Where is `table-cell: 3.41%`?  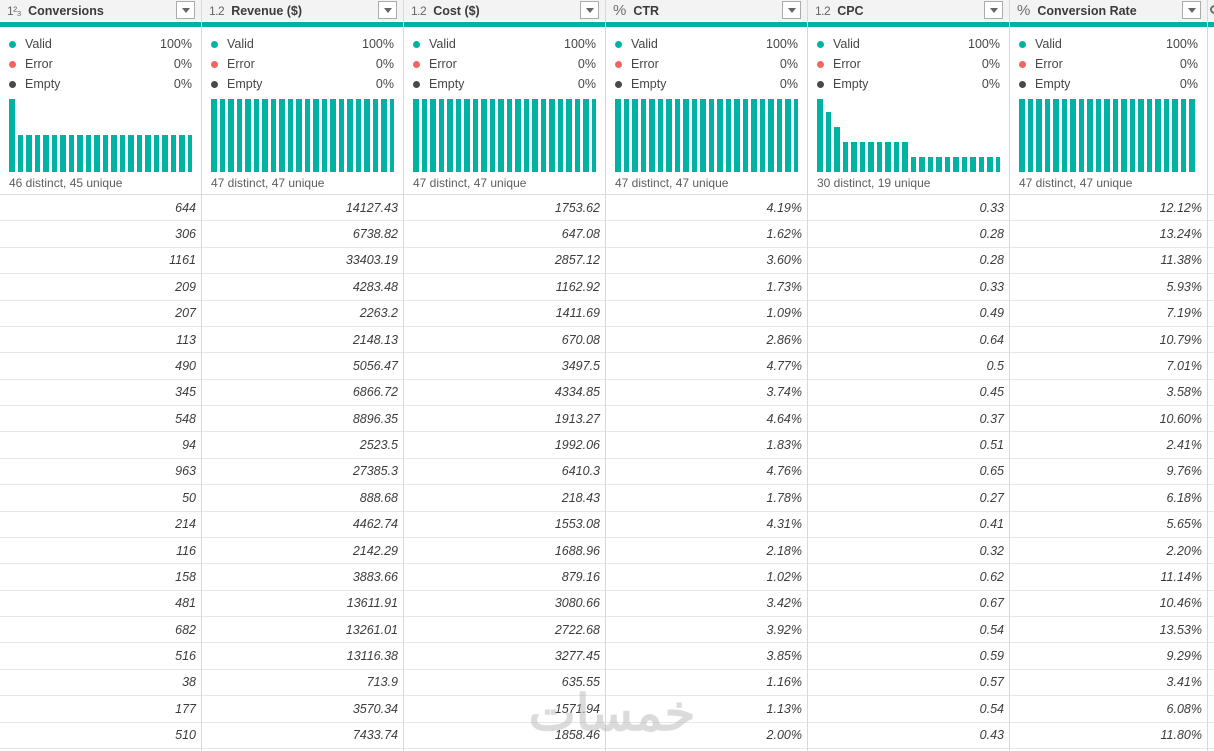 table-cell: 3.41% is located at coordinates (1108, 683).